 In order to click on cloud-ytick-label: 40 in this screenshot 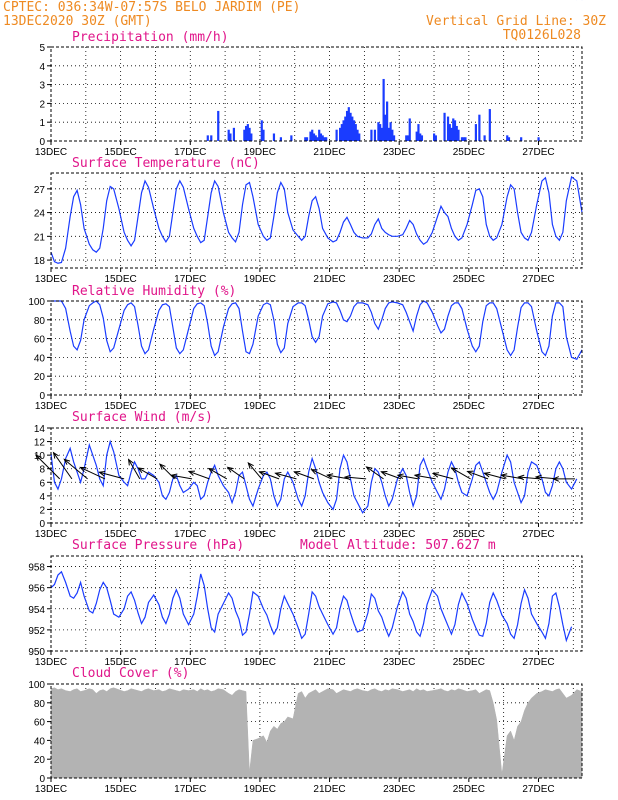, I will do `click(40, 741)`.